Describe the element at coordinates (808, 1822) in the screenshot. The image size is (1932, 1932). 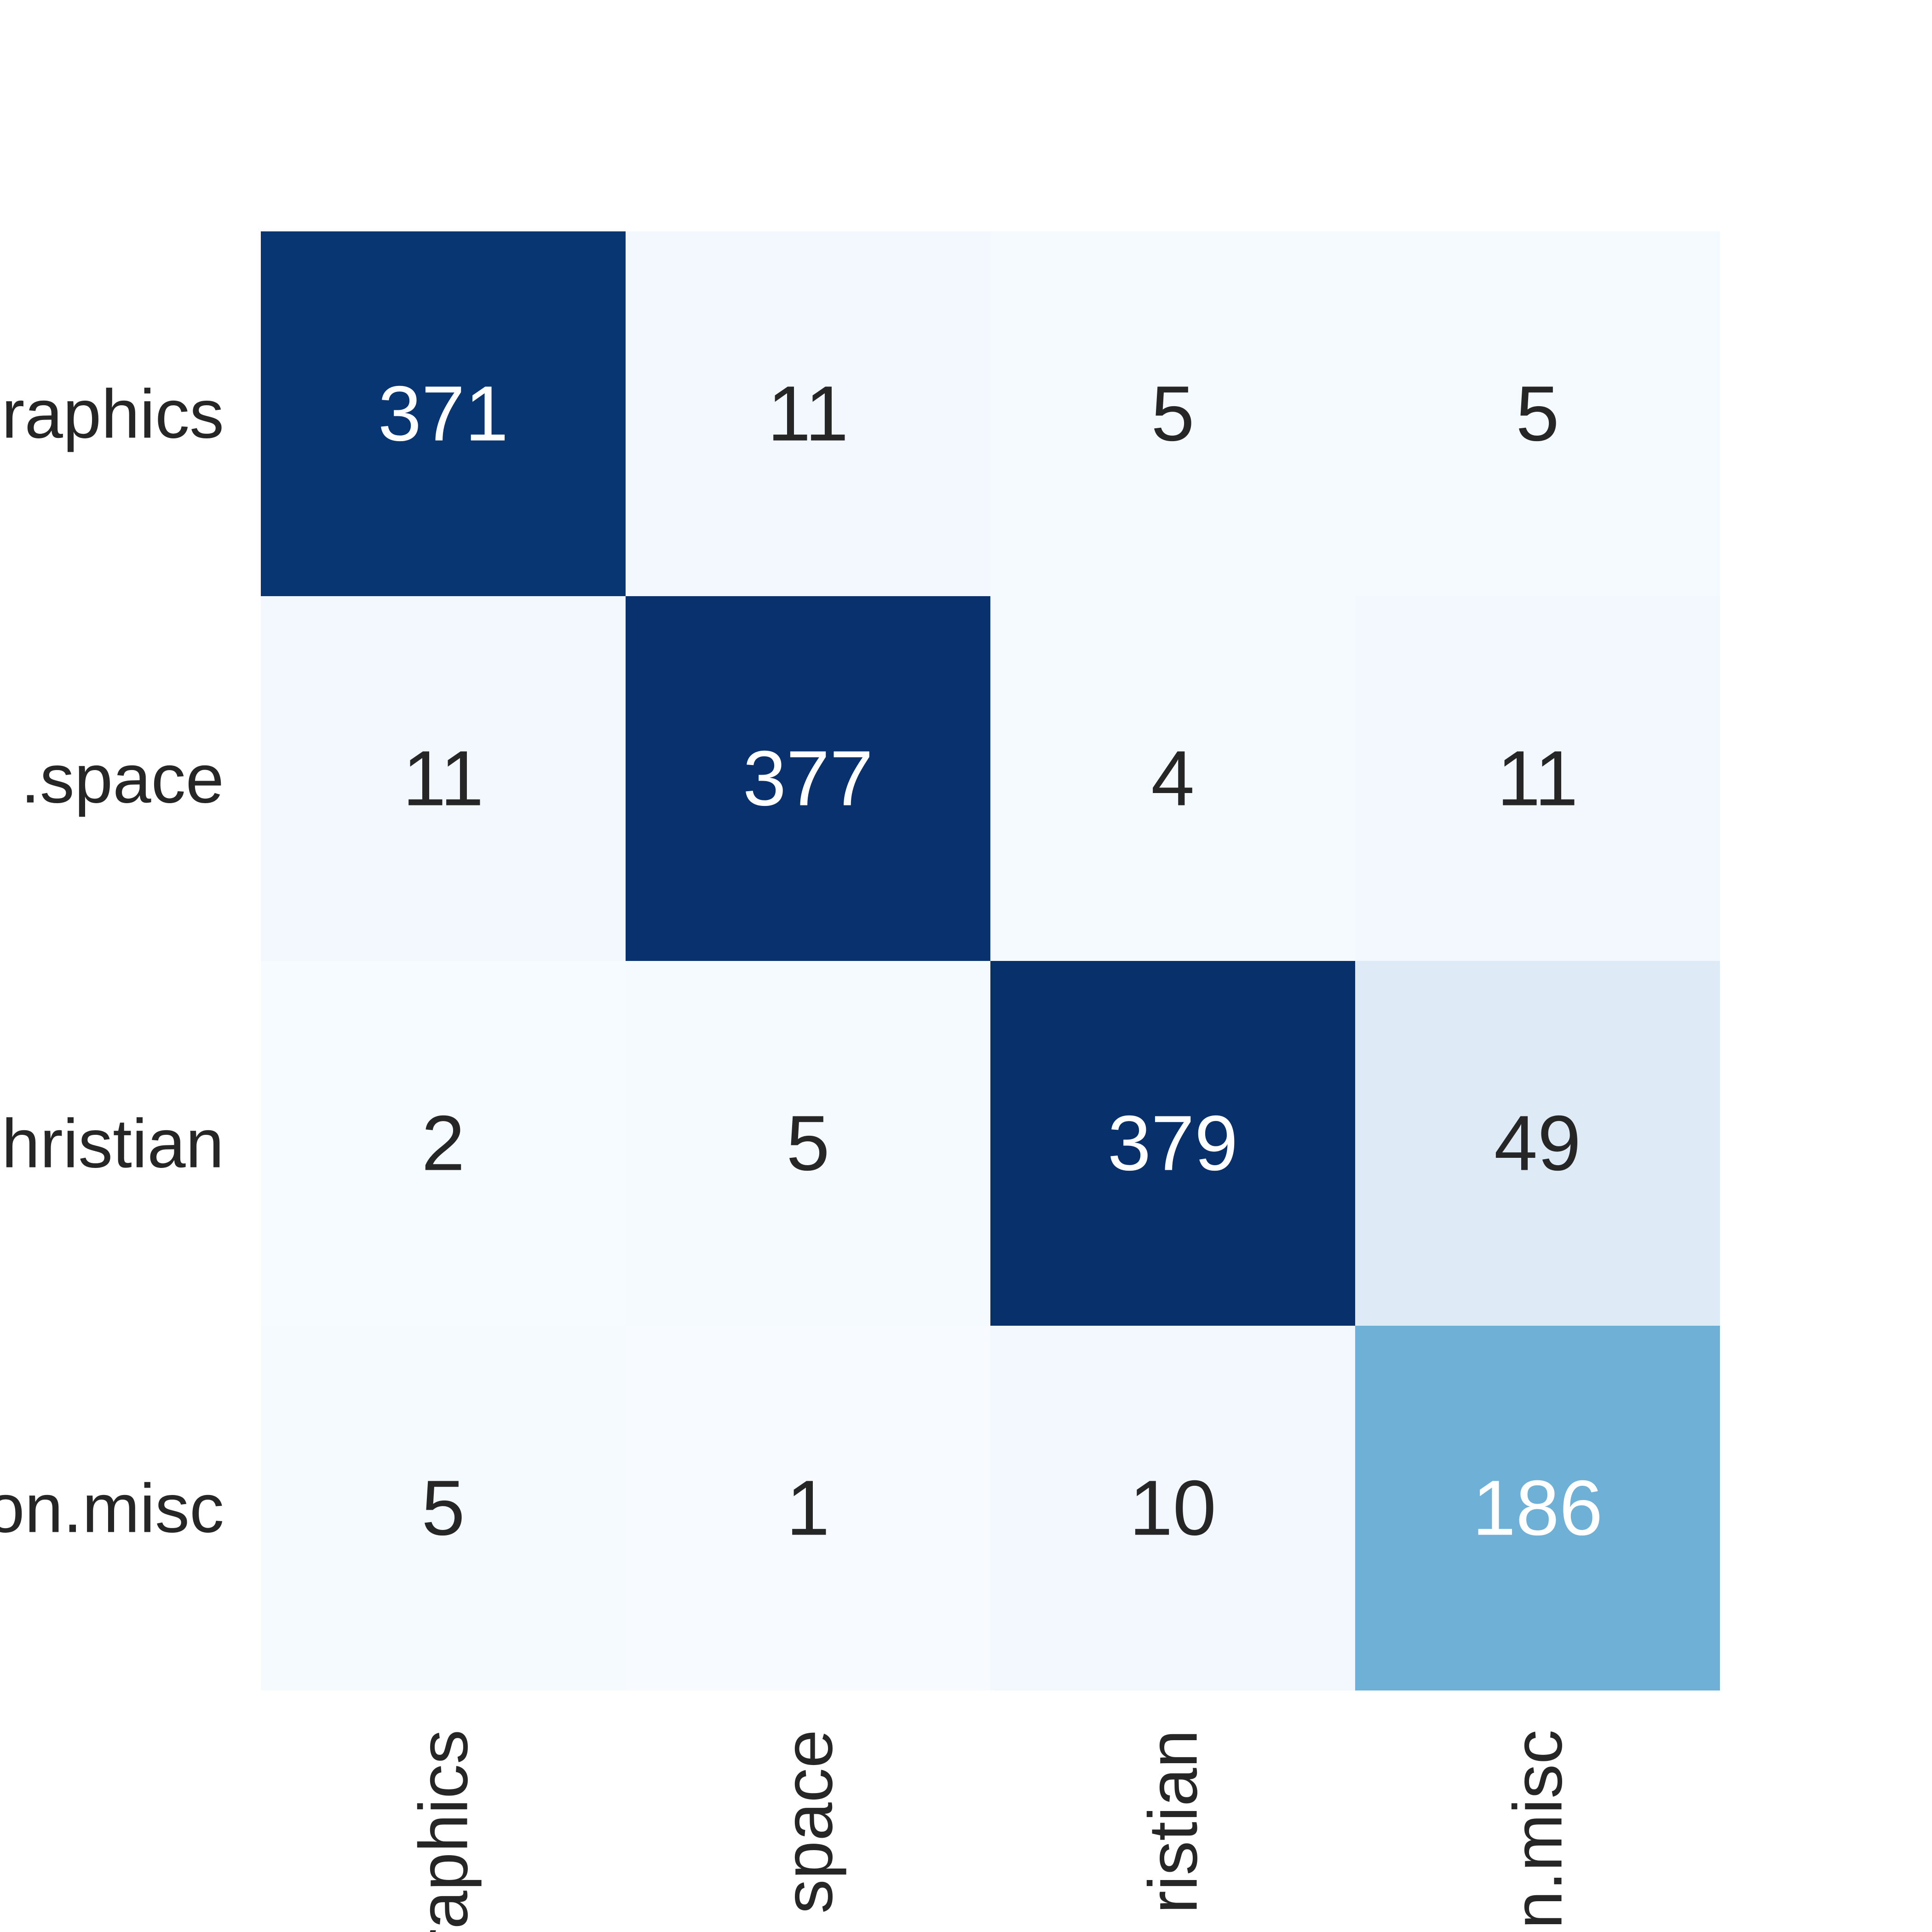
I see `x-tick-label: space` at that location.